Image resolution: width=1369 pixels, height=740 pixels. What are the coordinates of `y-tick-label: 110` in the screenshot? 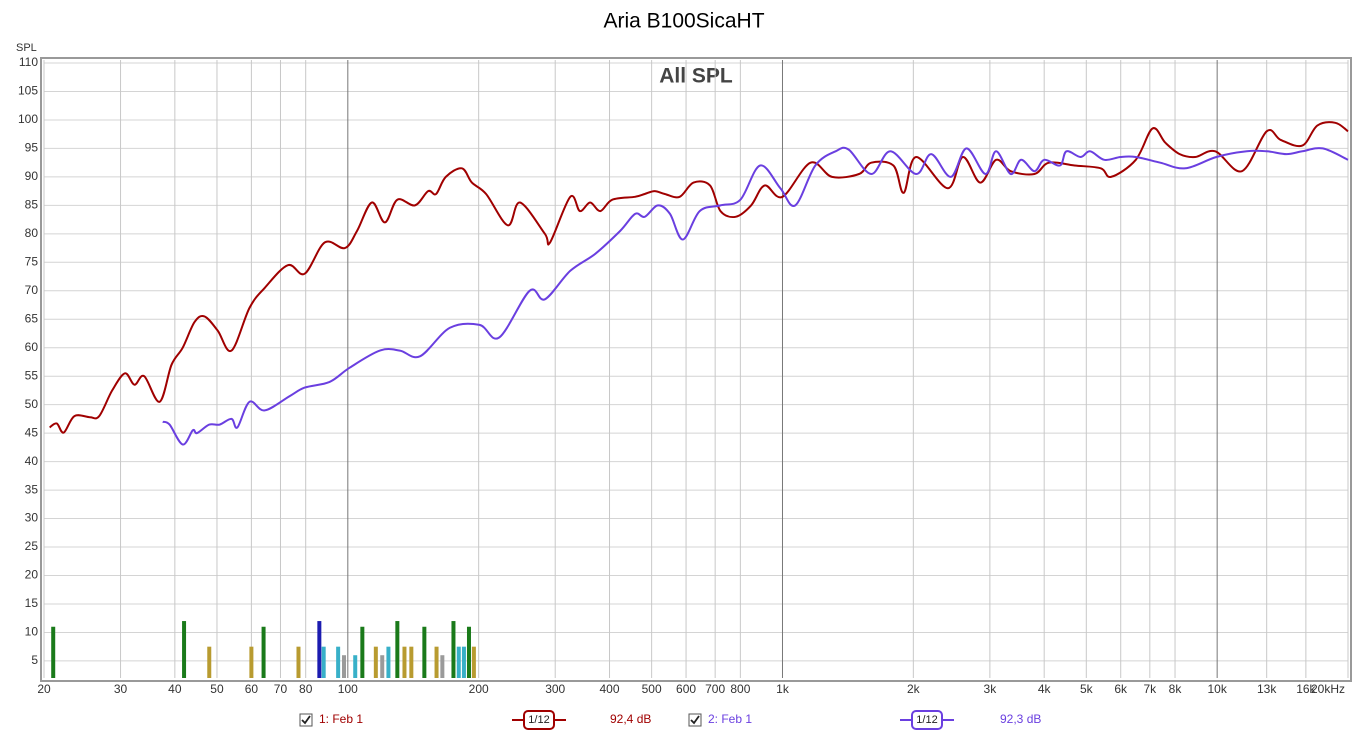 It's located at (28, 62).